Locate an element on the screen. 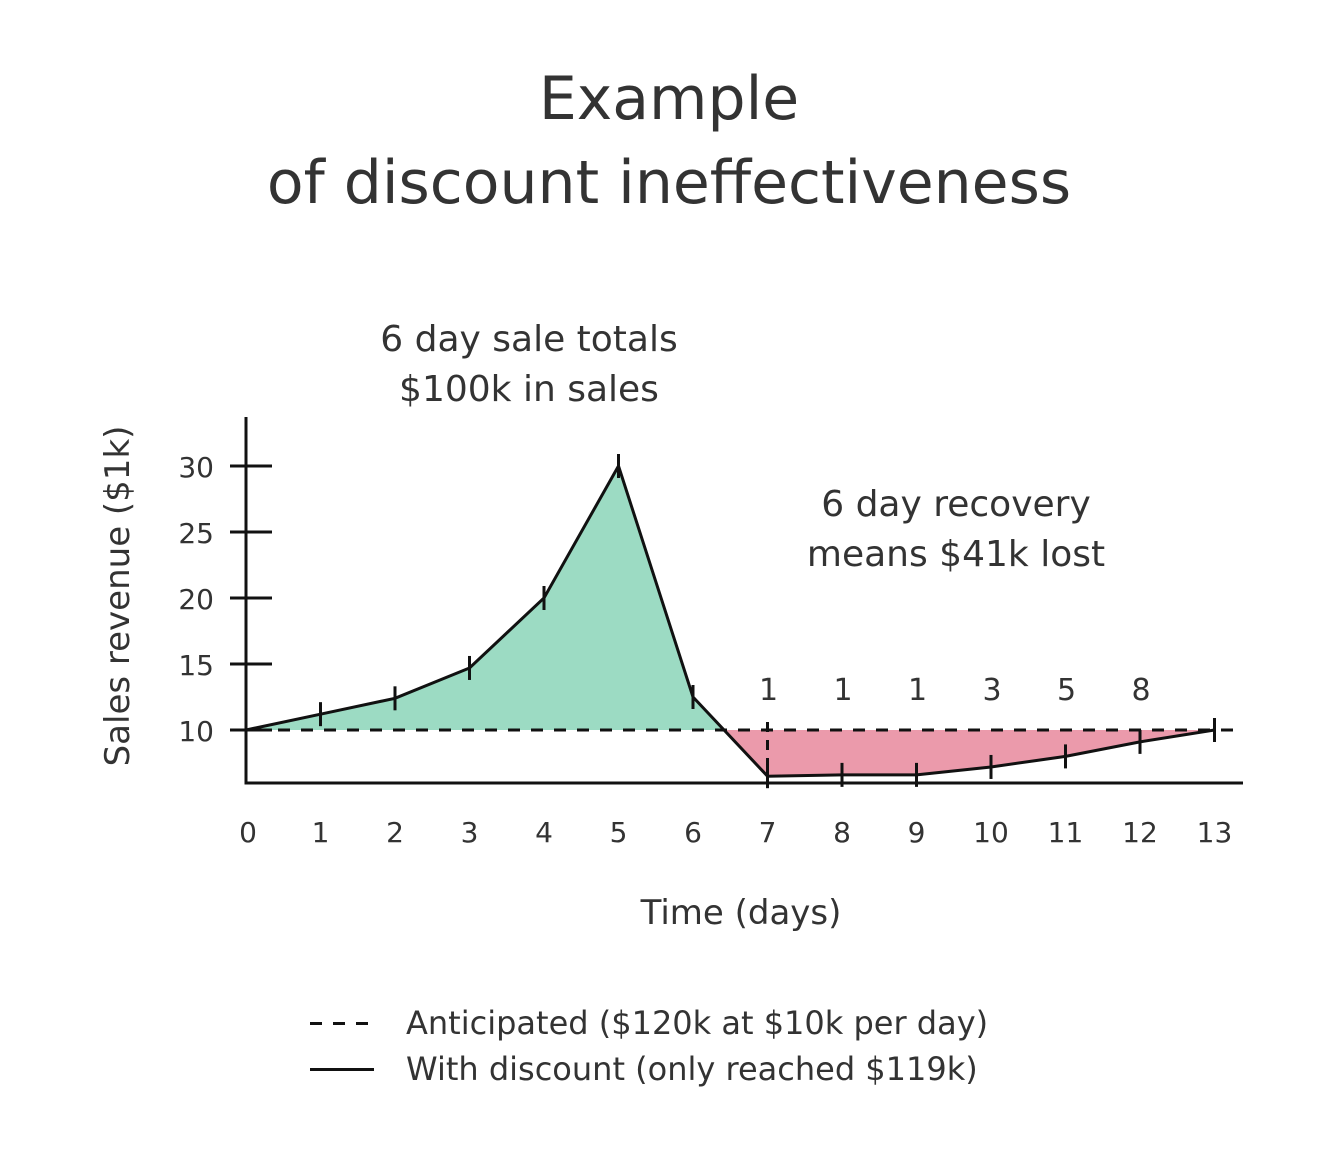  recovery-annotation: 6 day recovery means $41k lost is located at coordinates (956, 530).